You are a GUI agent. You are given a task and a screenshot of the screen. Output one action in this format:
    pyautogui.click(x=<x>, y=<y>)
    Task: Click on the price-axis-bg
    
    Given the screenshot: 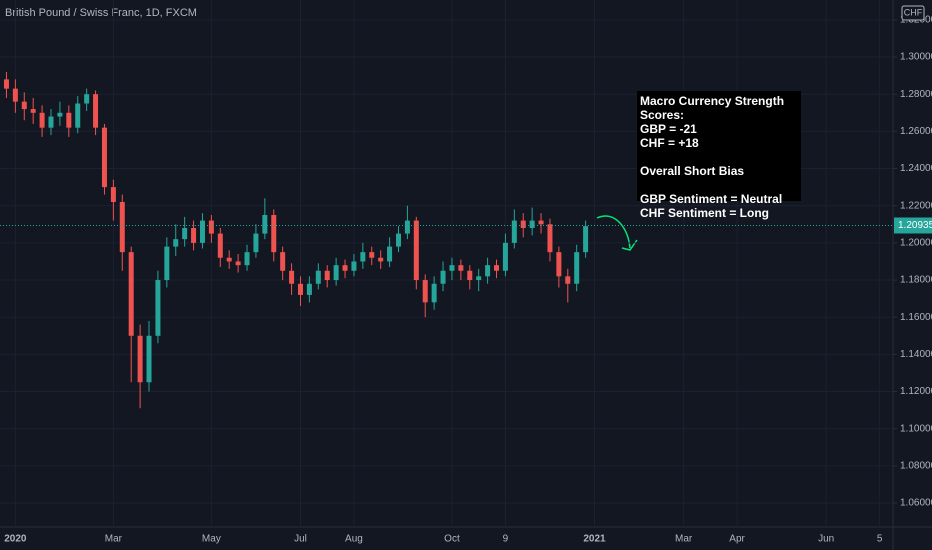 What is the action you would take?
    pyautogui.click(x=912, y=275)
    